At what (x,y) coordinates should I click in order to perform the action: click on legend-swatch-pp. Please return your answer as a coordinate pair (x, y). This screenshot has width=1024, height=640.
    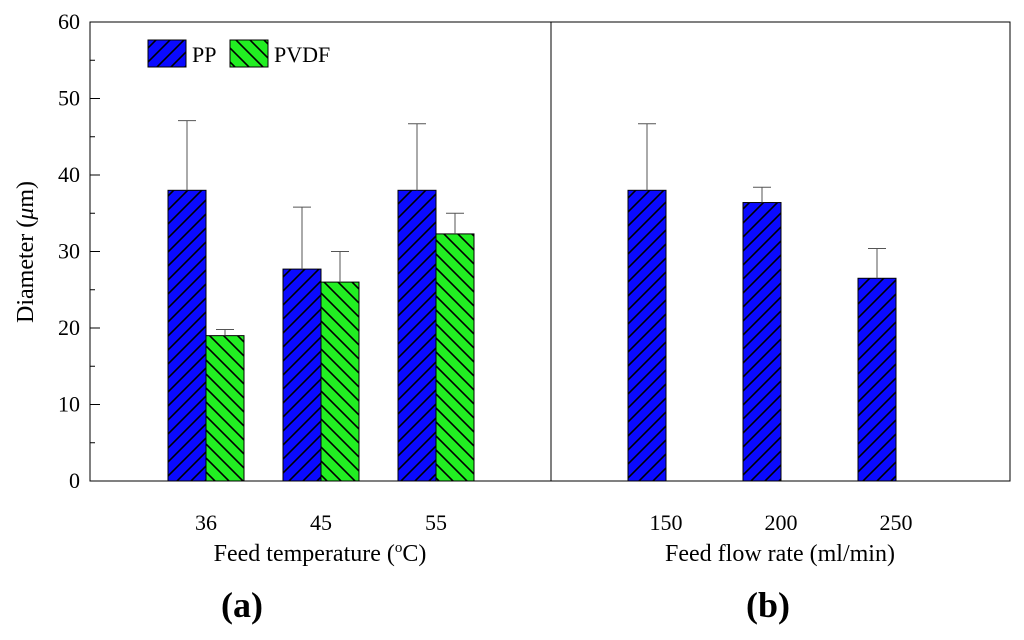
    Looking at the image, I should click on (167, 53).